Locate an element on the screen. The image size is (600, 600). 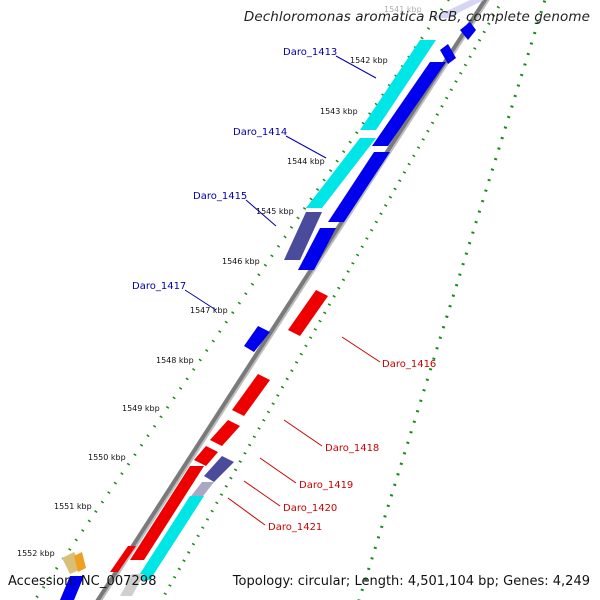
lavender-highlight-top is located at coordinates (458, 9).